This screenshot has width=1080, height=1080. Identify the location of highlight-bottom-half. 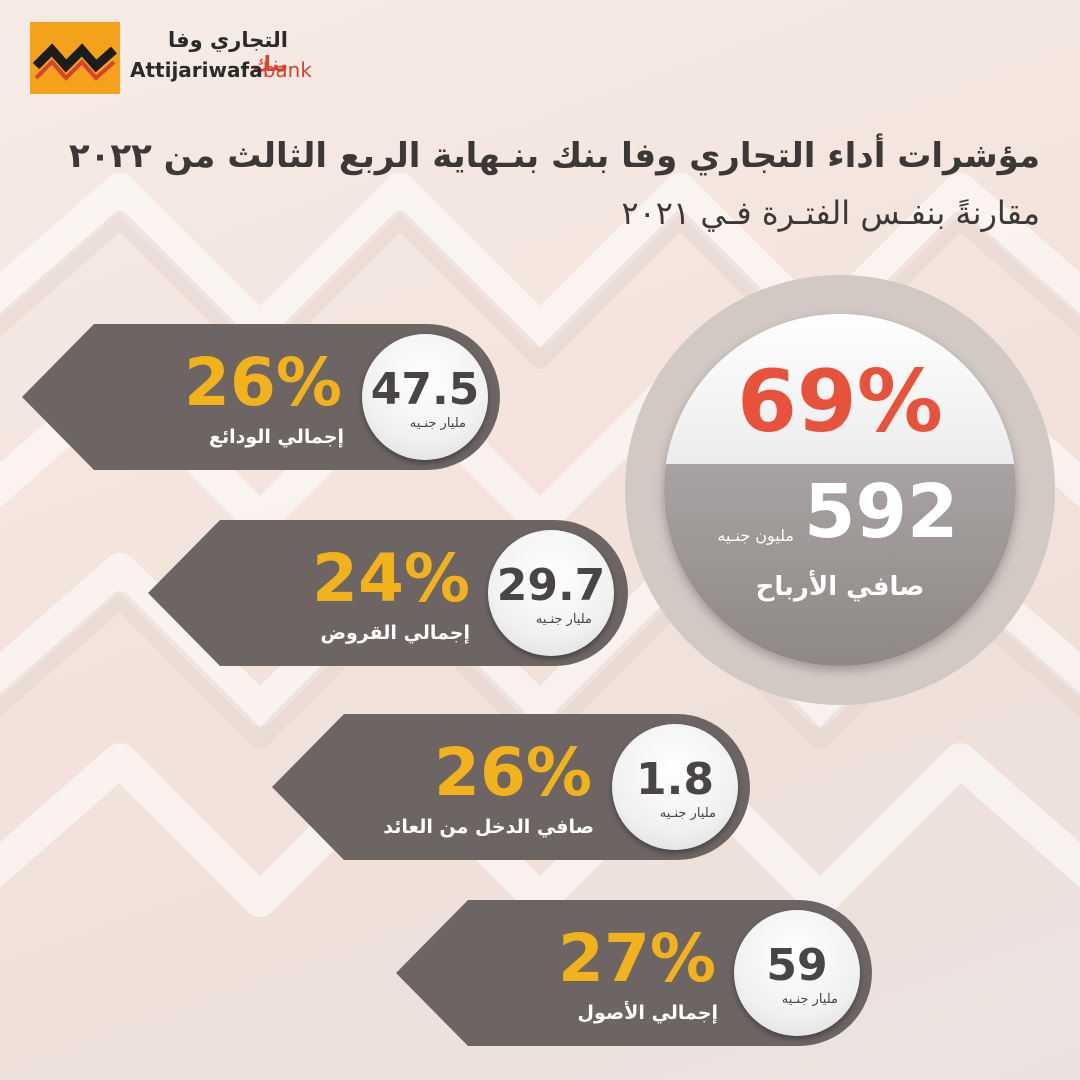
(840, 565).